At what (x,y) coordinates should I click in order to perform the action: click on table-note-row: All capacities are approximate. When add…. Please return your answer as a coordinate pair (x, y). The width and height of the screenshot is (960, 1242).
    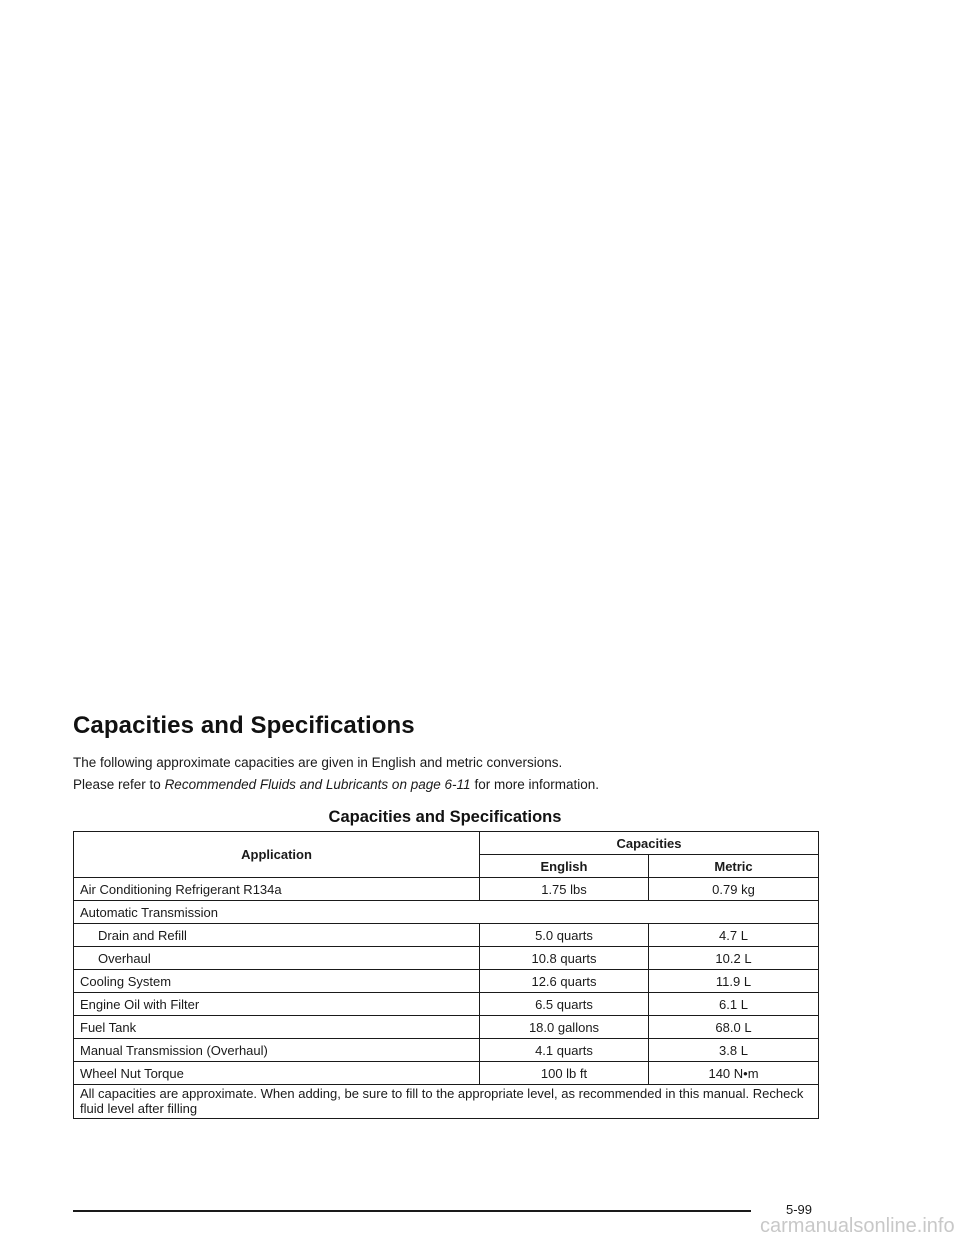
    Looking at the image, I should click on (446, 1101).